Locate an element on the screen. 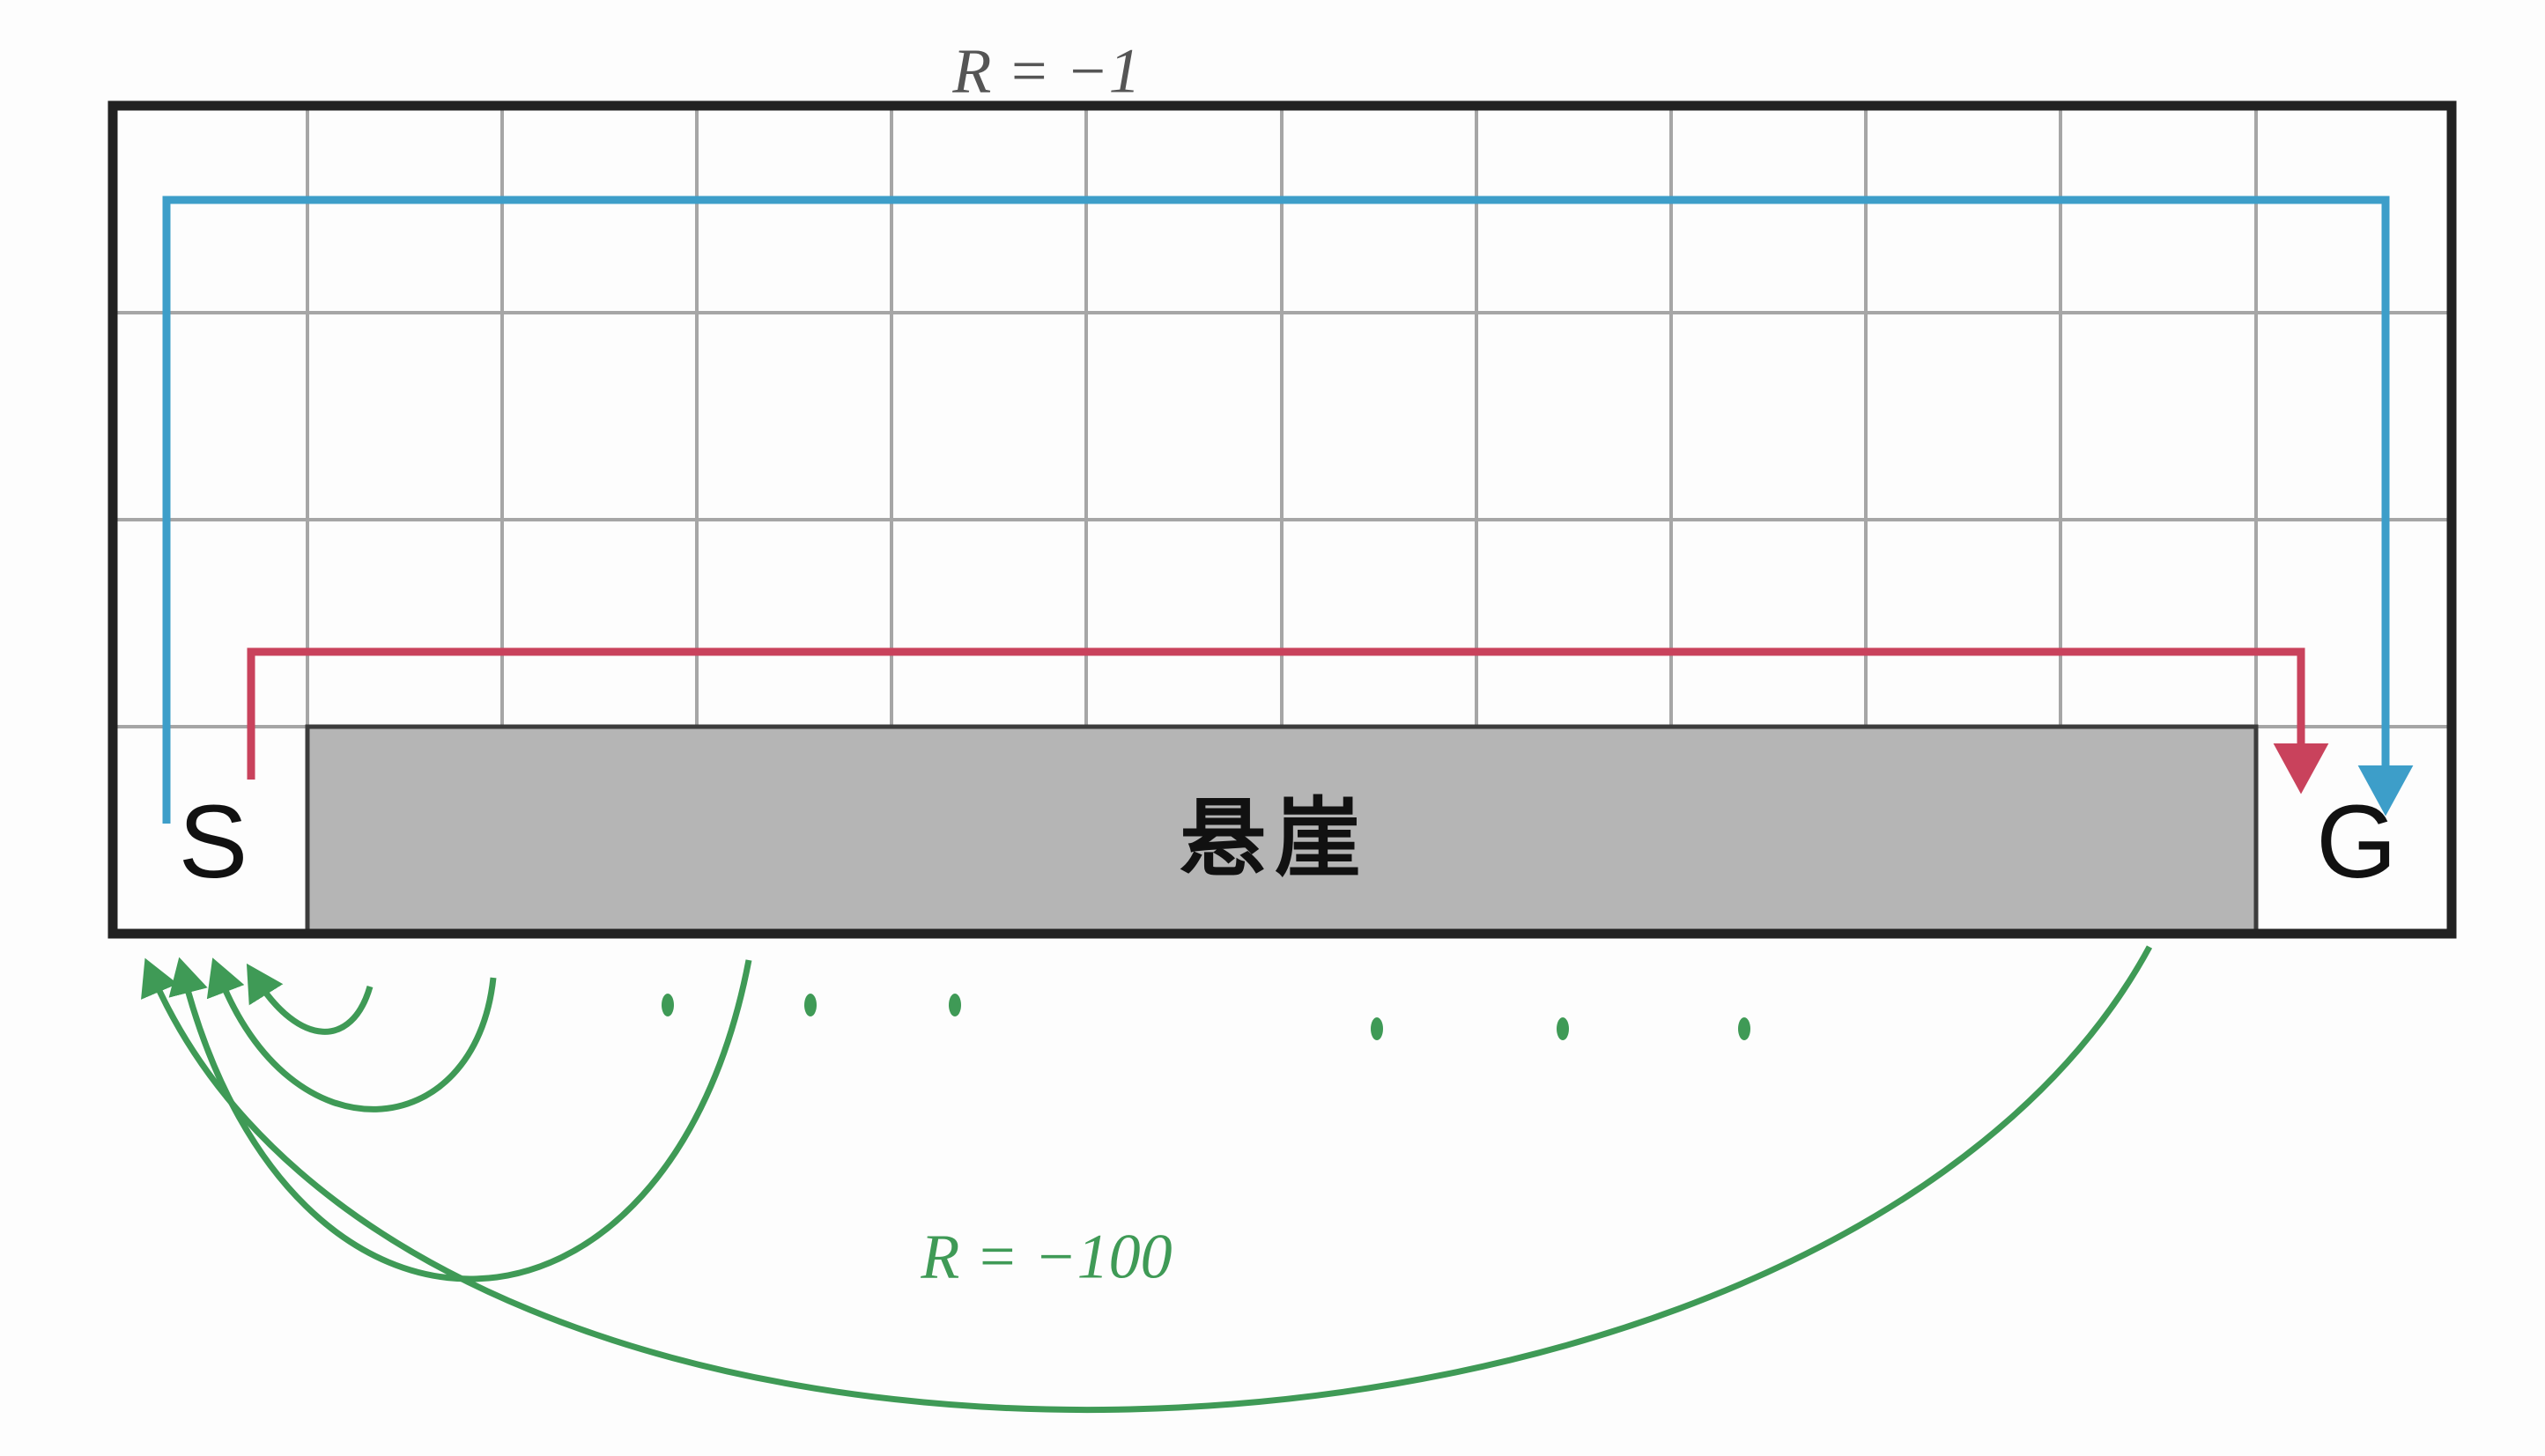 The width and height of the screenshot is (2545, 1456). goal-cell-label: G is located at coordinates (2356, 842).